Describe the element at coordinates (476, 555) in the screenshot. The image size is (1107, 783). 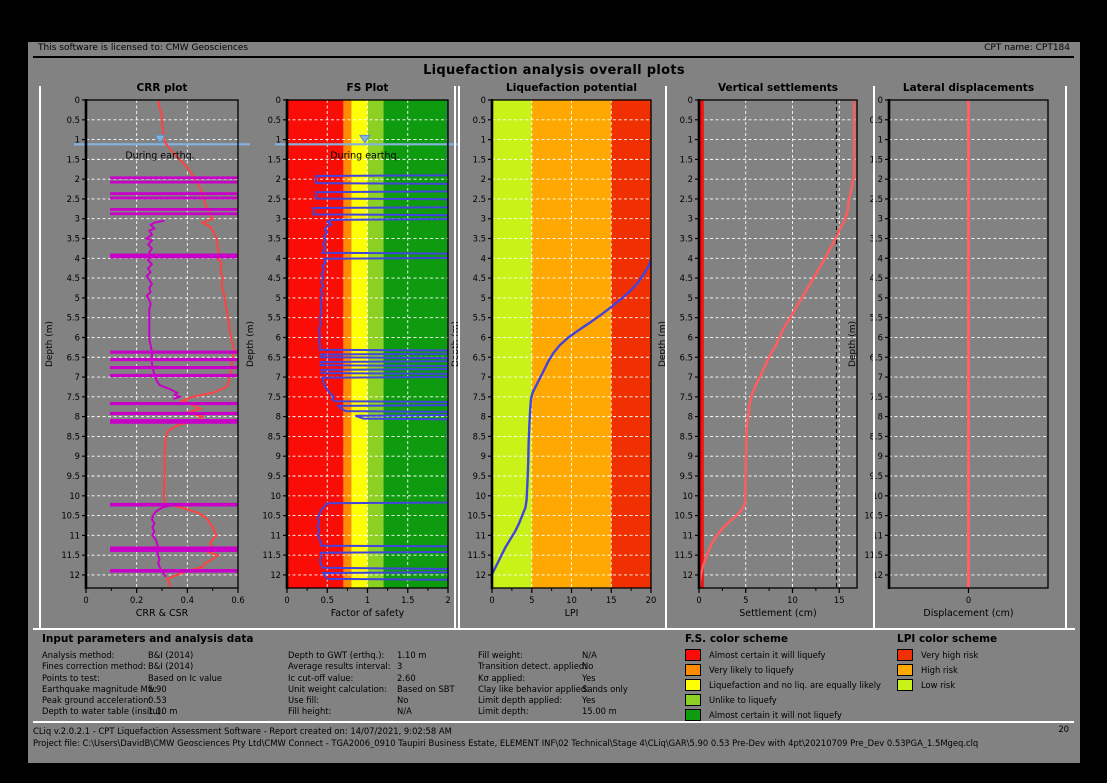
I see `svg-text: 11.5` at that location.